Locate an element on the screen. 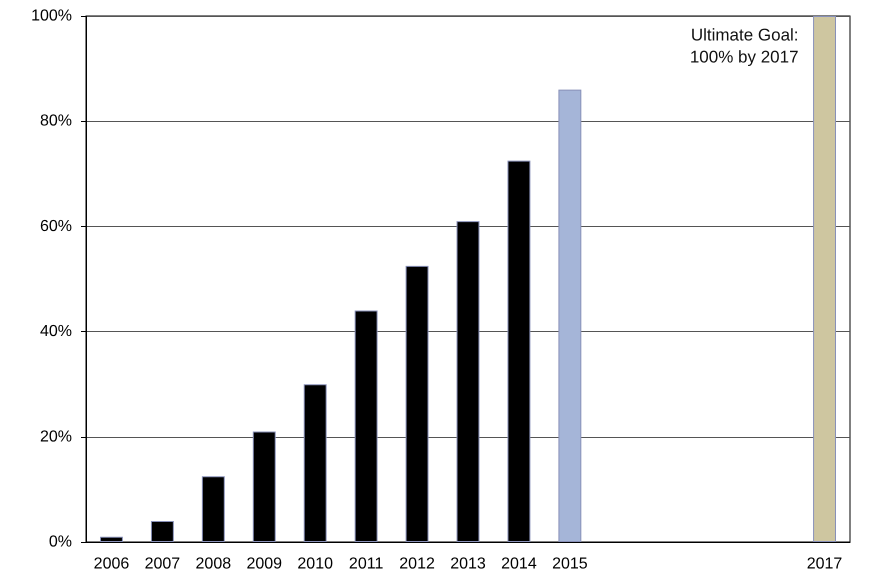 Image resolution: width=880 pixels, height=580 pixels. y-tick-label: 100% is located at coordinates (51, 16).